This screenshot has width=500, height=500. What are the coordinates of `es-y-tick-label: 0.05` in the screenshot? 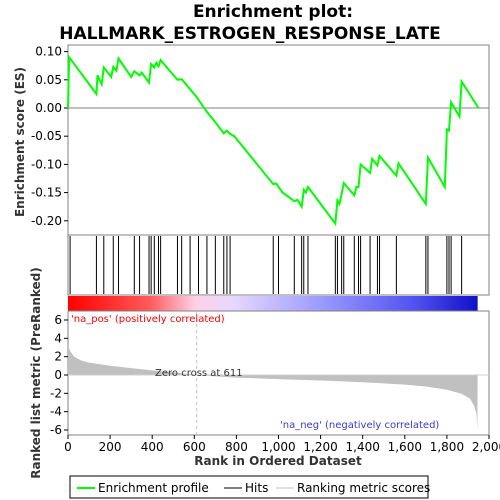 It's located at (48, 80).